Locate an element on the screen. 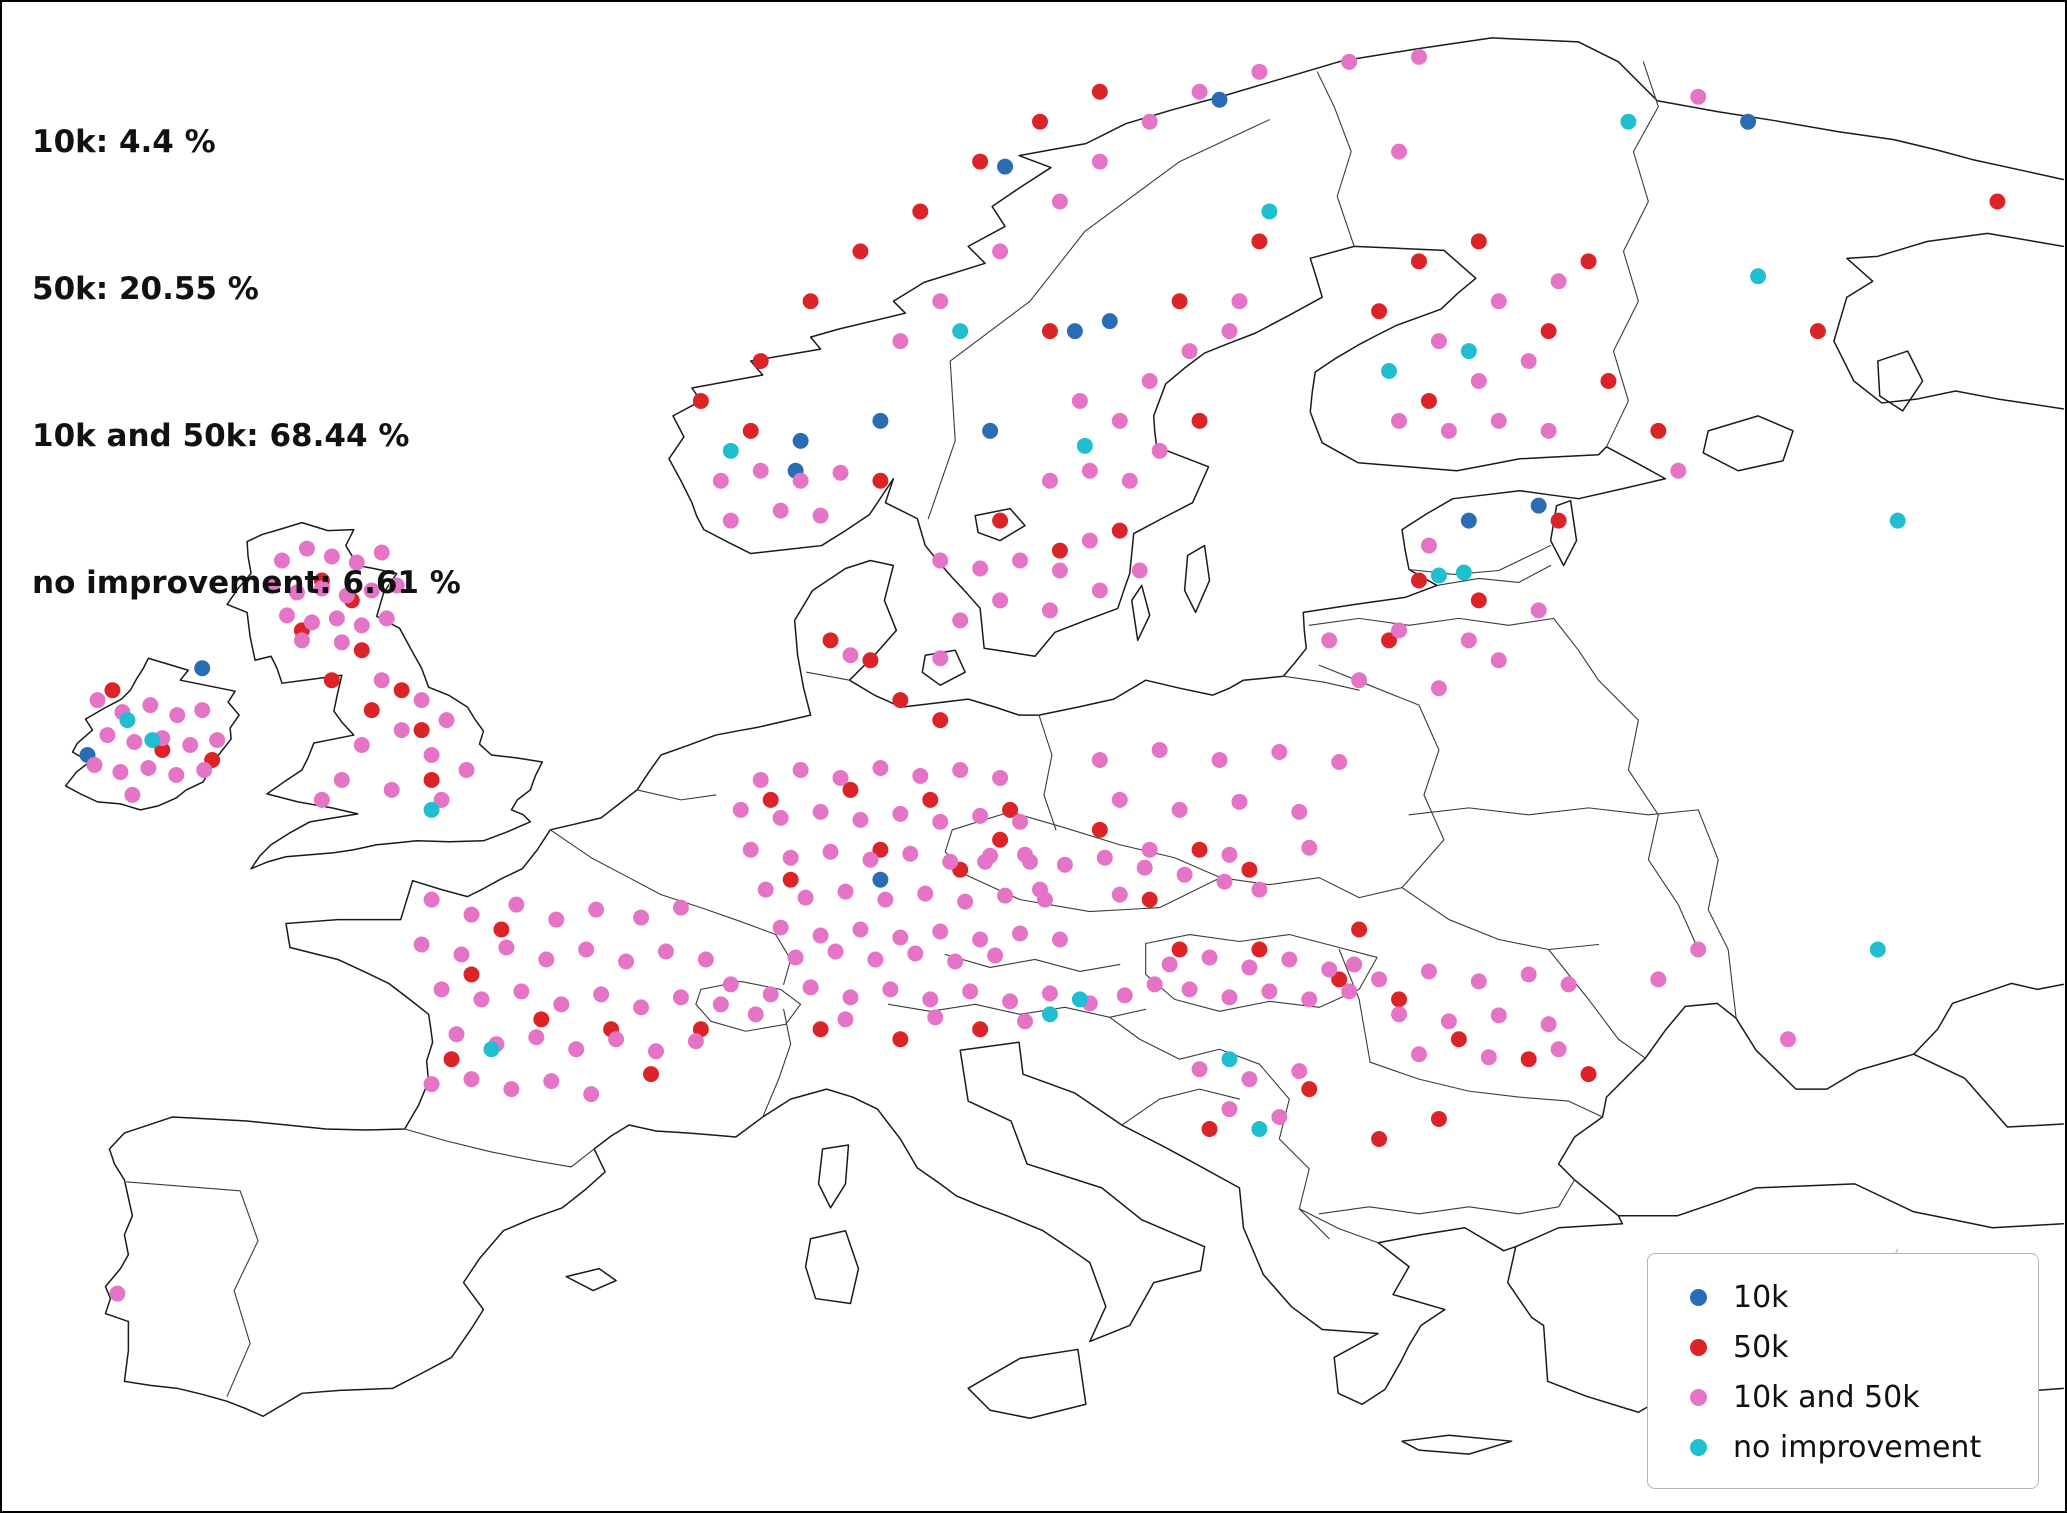 The height and width of the screenshot is (1513, 2067). legend-label-no-improvement: no improvement is located at coordinates (1857, 1447).